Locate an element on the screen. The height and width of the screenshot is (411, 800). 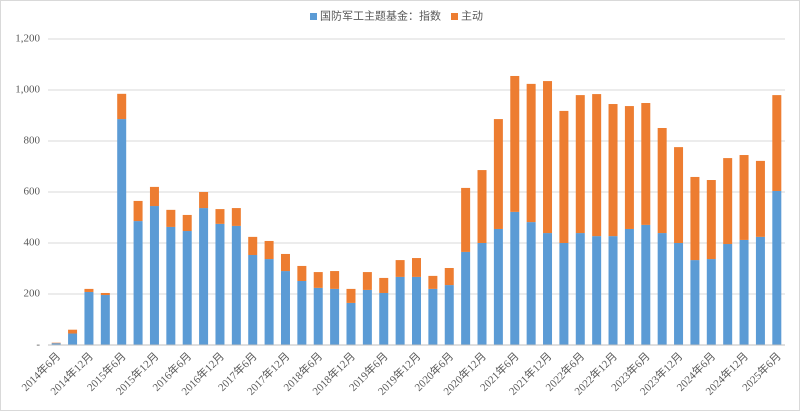
y-tick-label: 1,200 is located at coordinates (27, 39).